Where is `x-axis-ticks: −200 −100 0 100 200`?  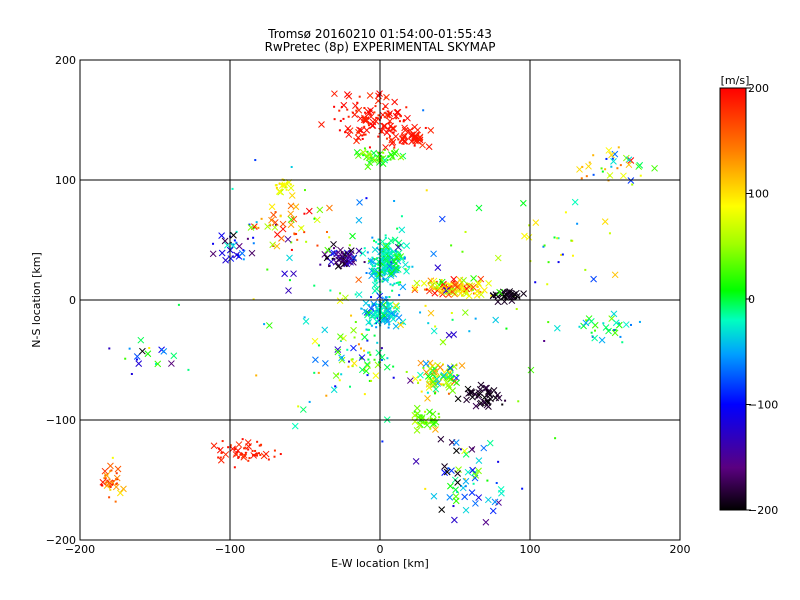 x-axis-ticks: −200 −100 0 100 200 is located at coordinates (378, 549).